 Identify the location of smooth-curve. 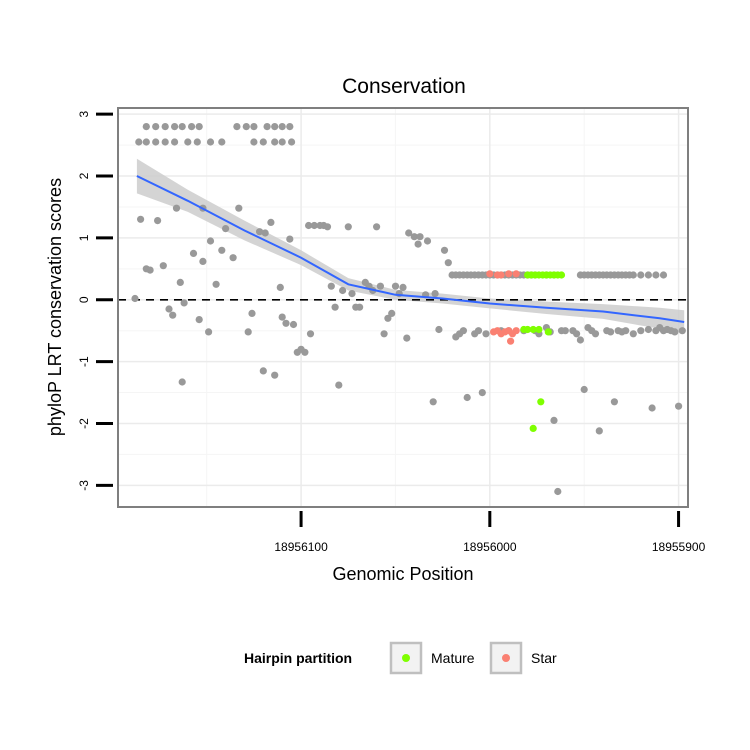
(410, 249).